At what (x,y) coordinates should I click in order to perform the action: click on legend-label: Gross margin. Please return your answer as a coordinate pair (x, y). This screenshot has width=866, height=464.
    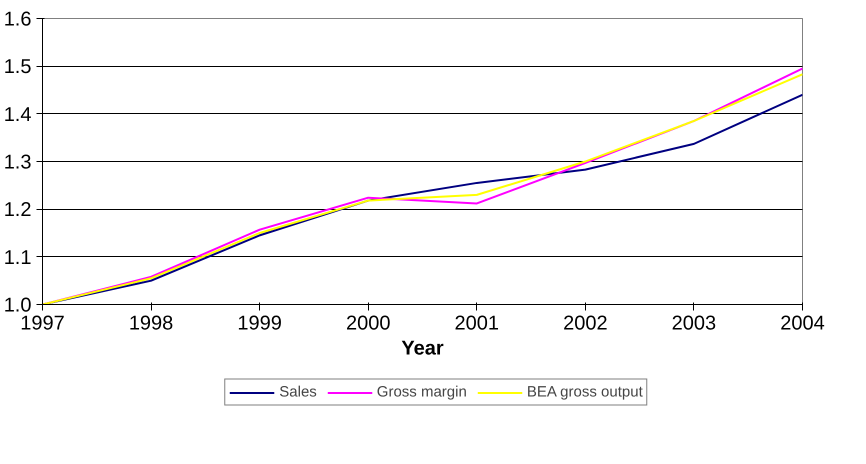
    Looking at the image, I should click on (421, 392).